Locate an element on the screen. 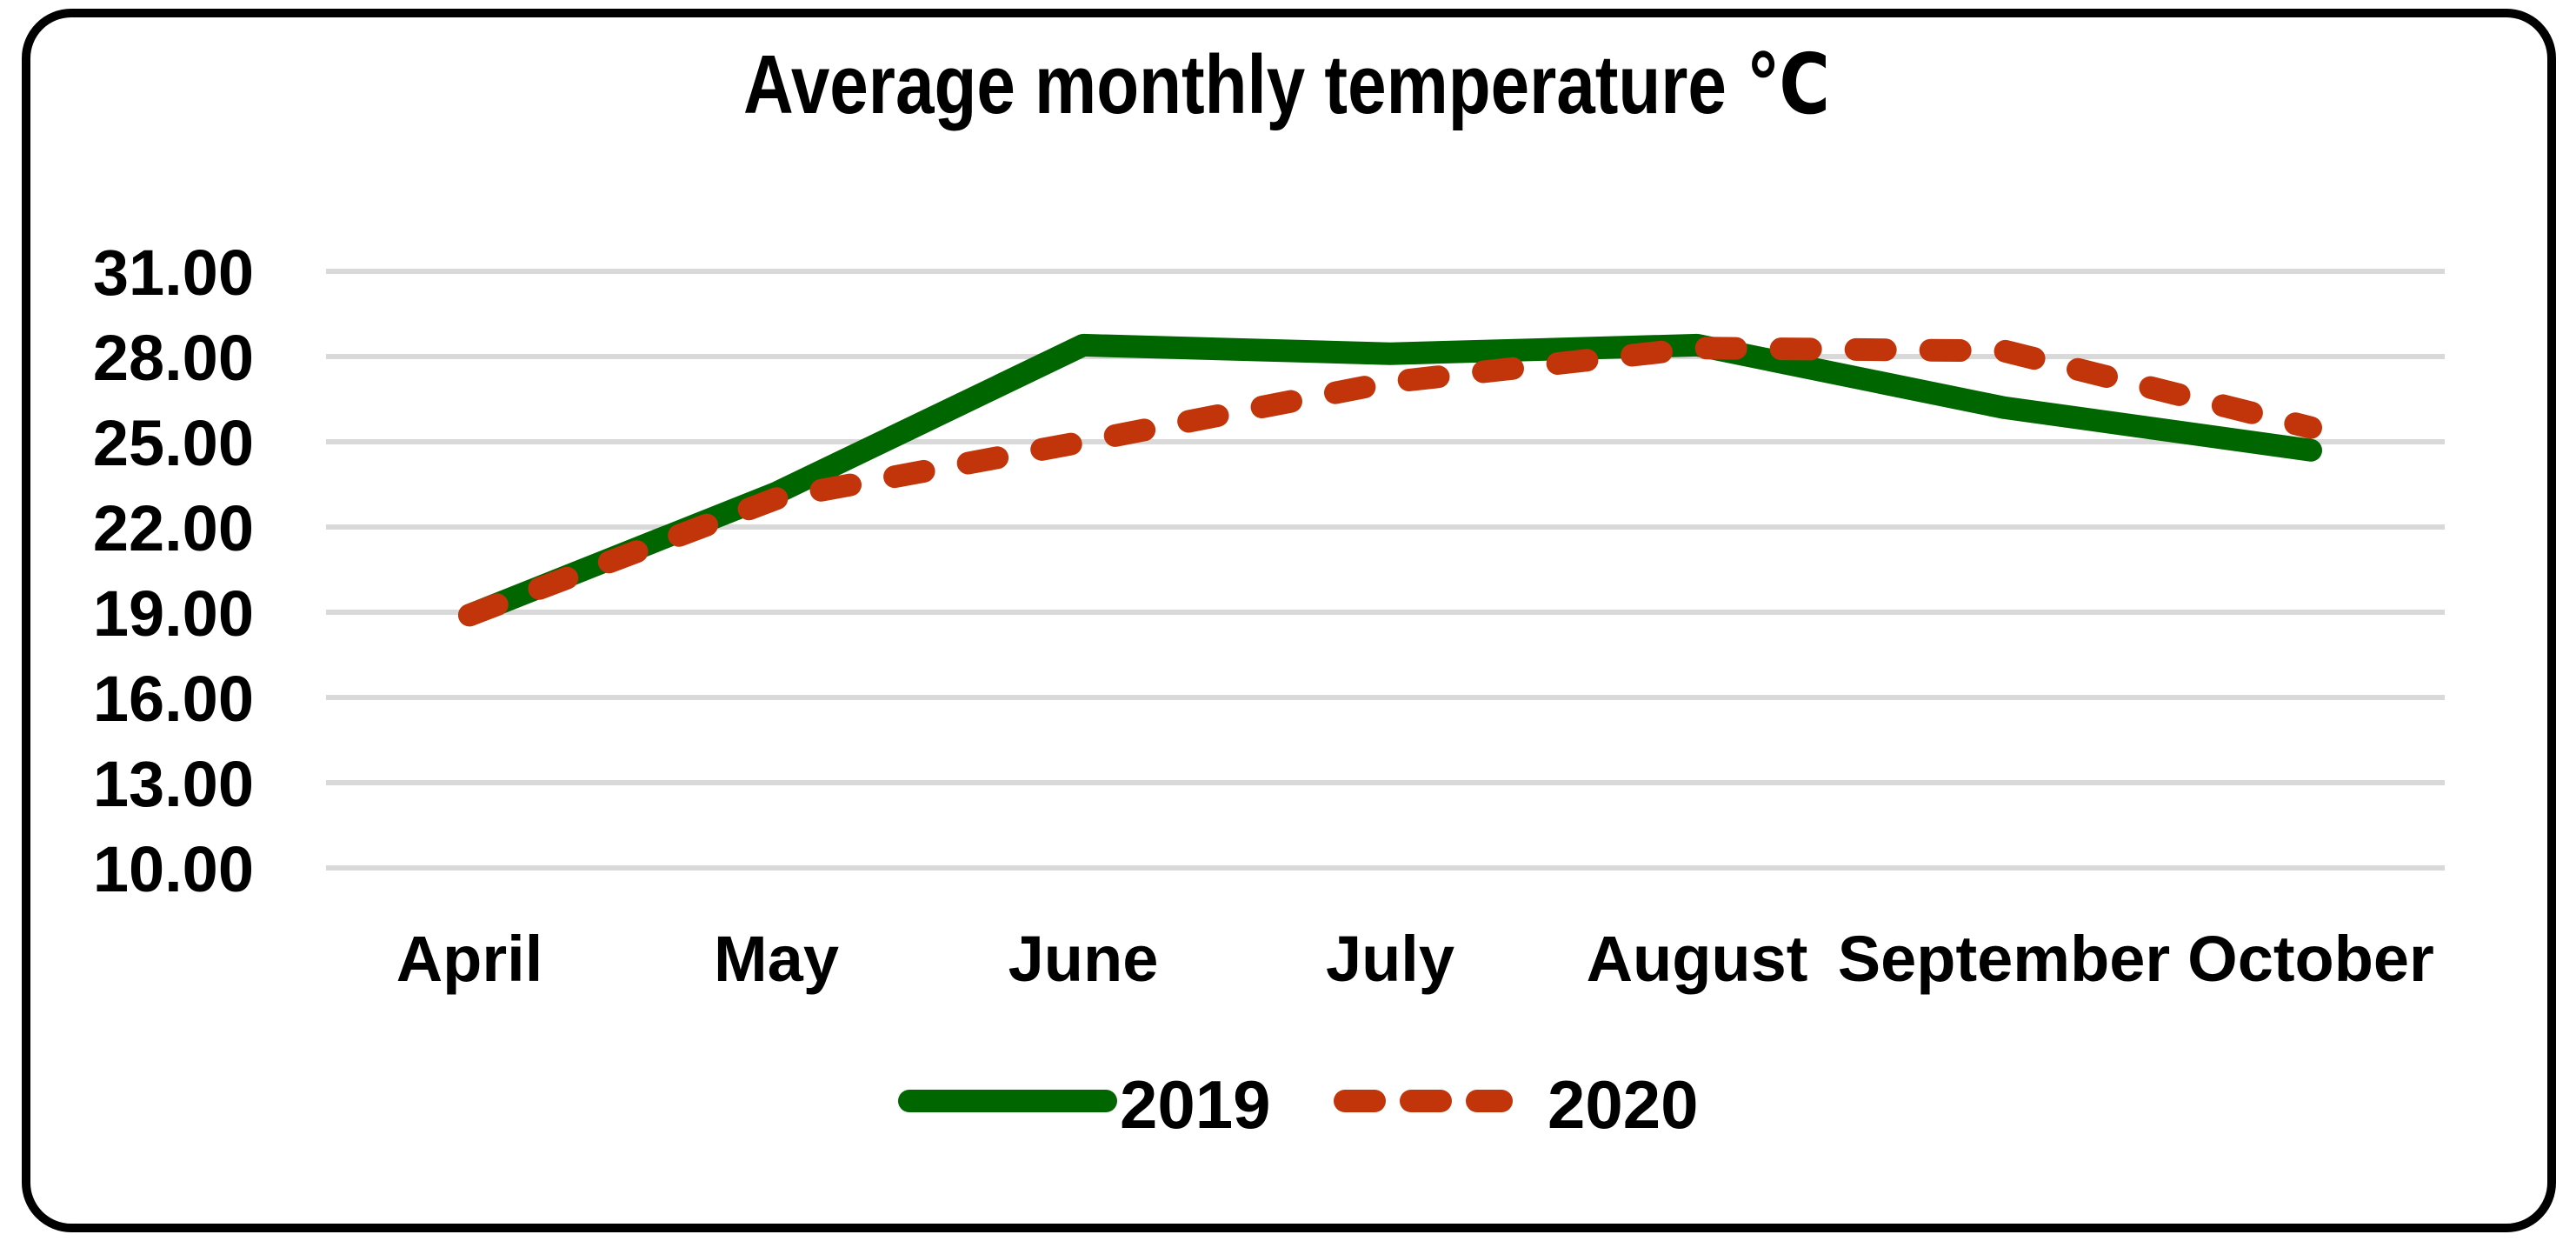  x-axis-tick-label: July is located at coordinates (1390, 959).